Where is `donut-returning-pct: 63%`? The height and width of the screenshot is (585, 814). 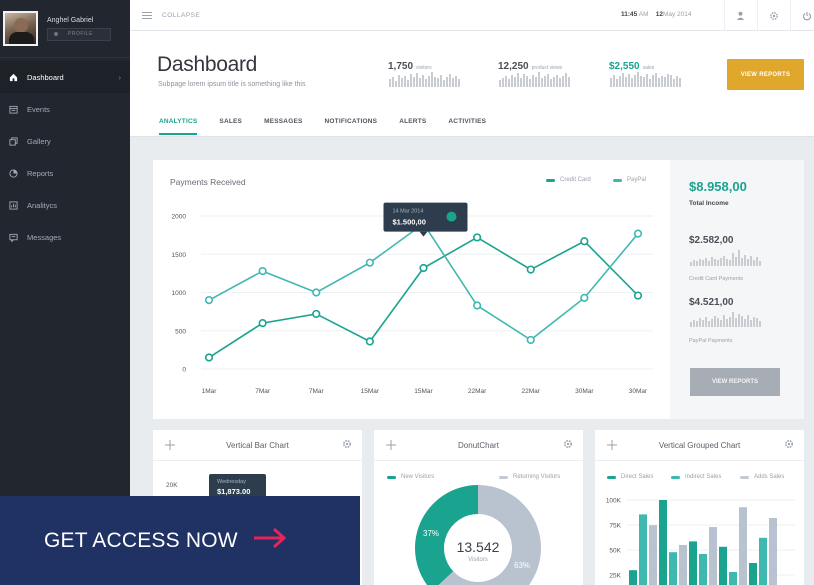 donut-returning-pct: 63% is located at coordinates (522, 565).